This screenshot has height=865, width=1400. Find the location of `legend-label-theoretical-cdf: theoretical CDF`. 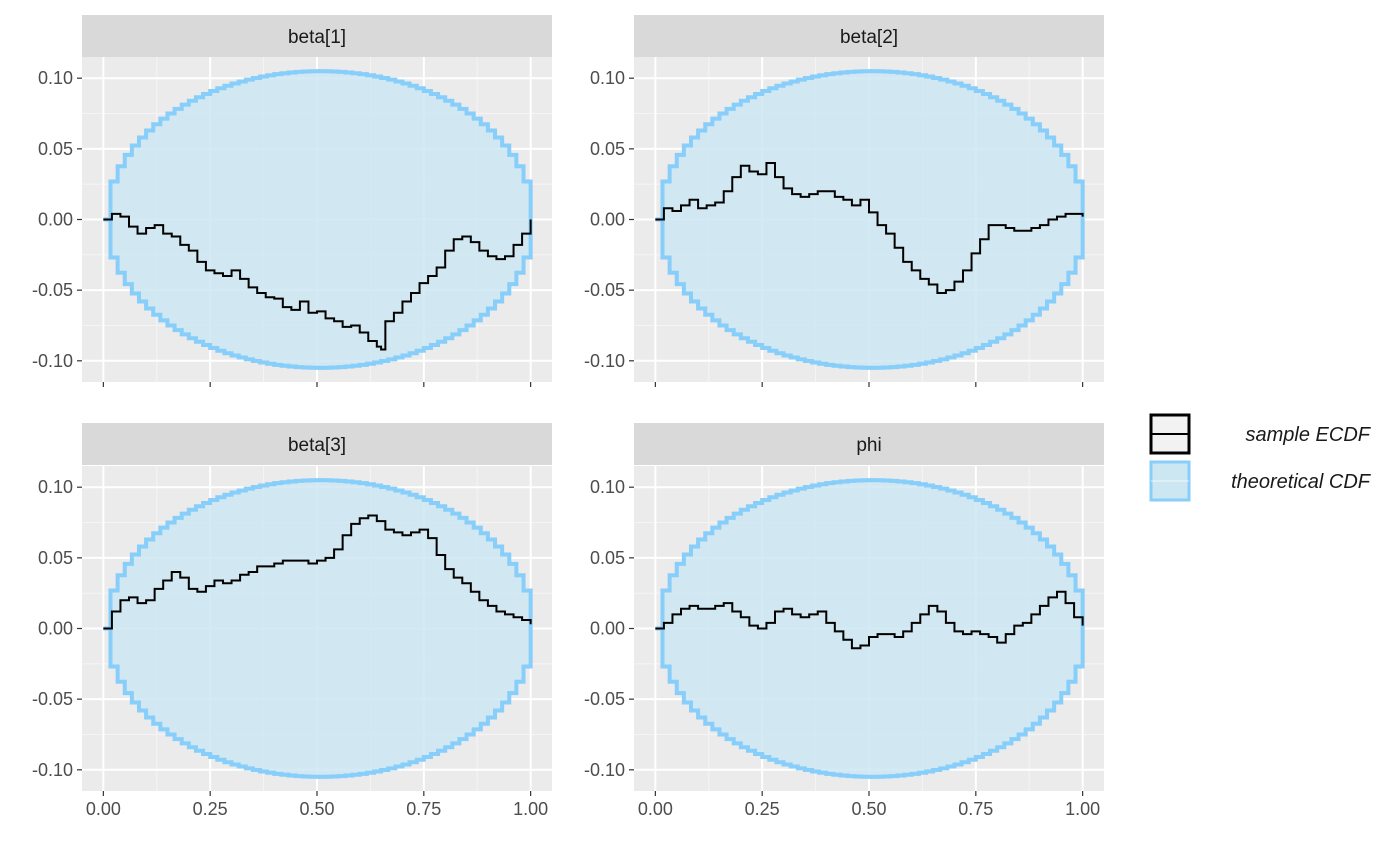

legend-label-theoretical-cdf: theoretical CDF is located at coordinates (1301, 482).